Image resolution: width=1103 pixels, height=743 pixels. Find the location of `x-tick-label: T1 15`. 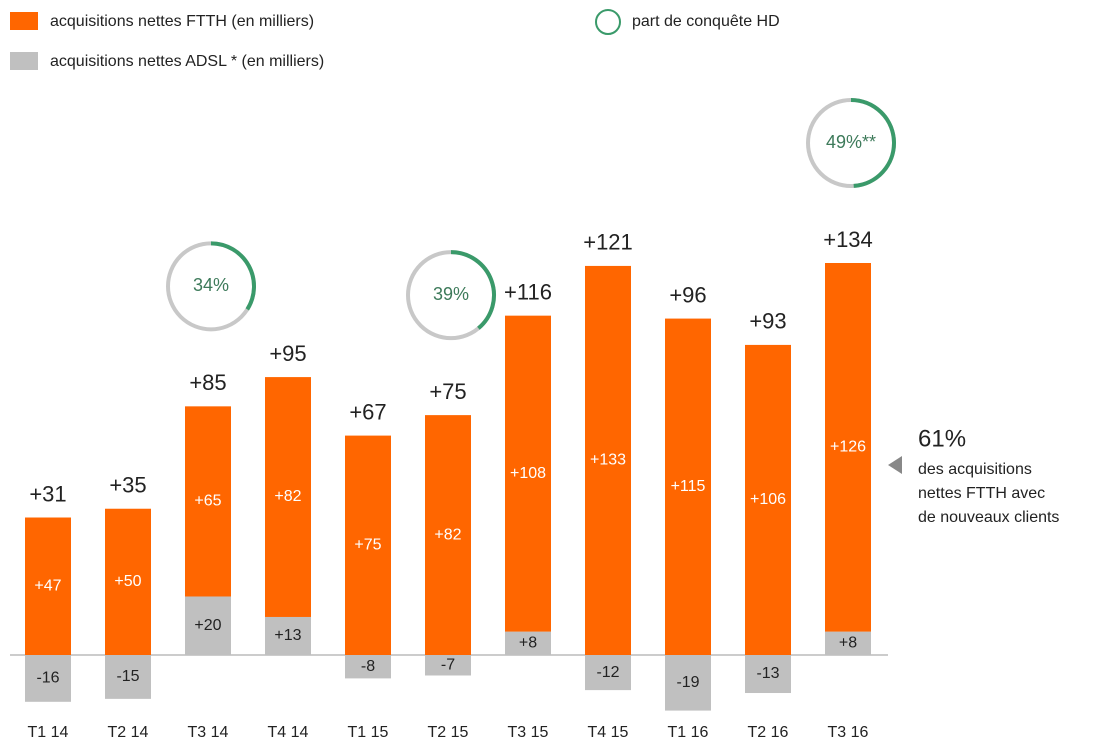

x-tick-label: T1 15 is located at coordinates (368, 732).